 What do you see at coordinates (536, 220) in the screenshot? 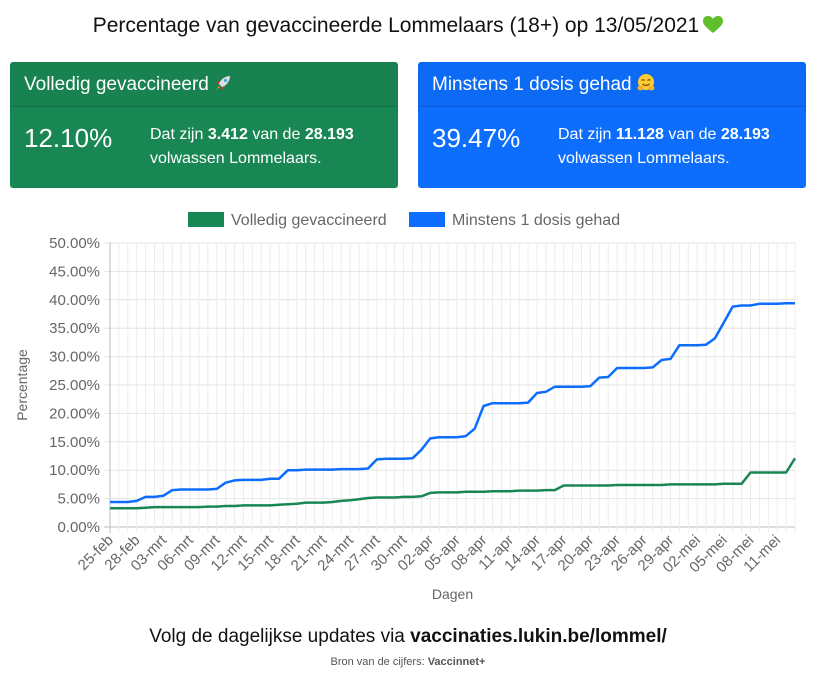
I see `legend-label: Minstens 1 dosis gehad` at bounding box center [536, 220].